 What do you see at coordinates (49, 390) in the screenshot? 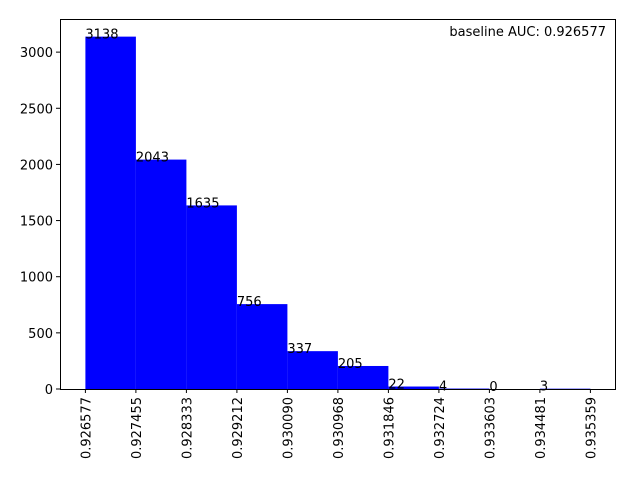
I see `y-tick-label: 0` at bounding box center [49, 390].